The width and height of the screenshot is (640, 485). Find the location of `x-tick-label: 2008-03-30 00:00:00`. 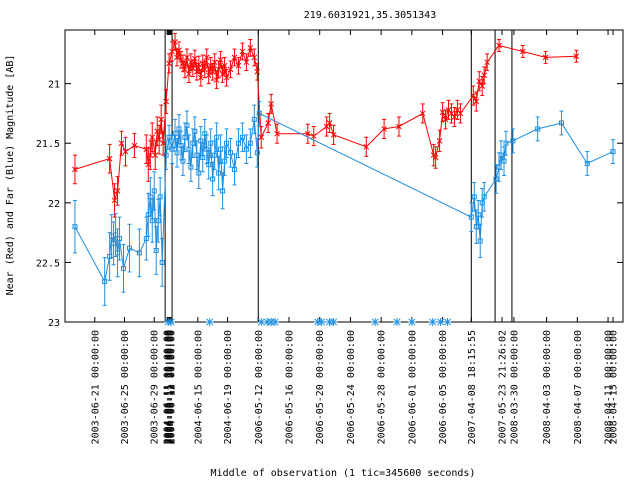

x-tick-label: 2008-03-30 00:00:00 is located at coordinates (514, 387).